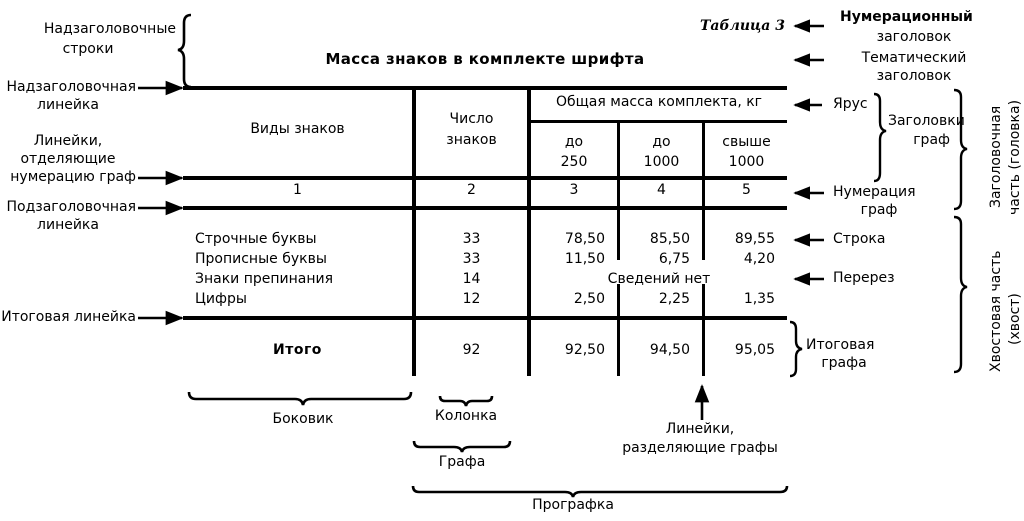  I want to click on row-c5-3: 1,35, so click(759, 299).